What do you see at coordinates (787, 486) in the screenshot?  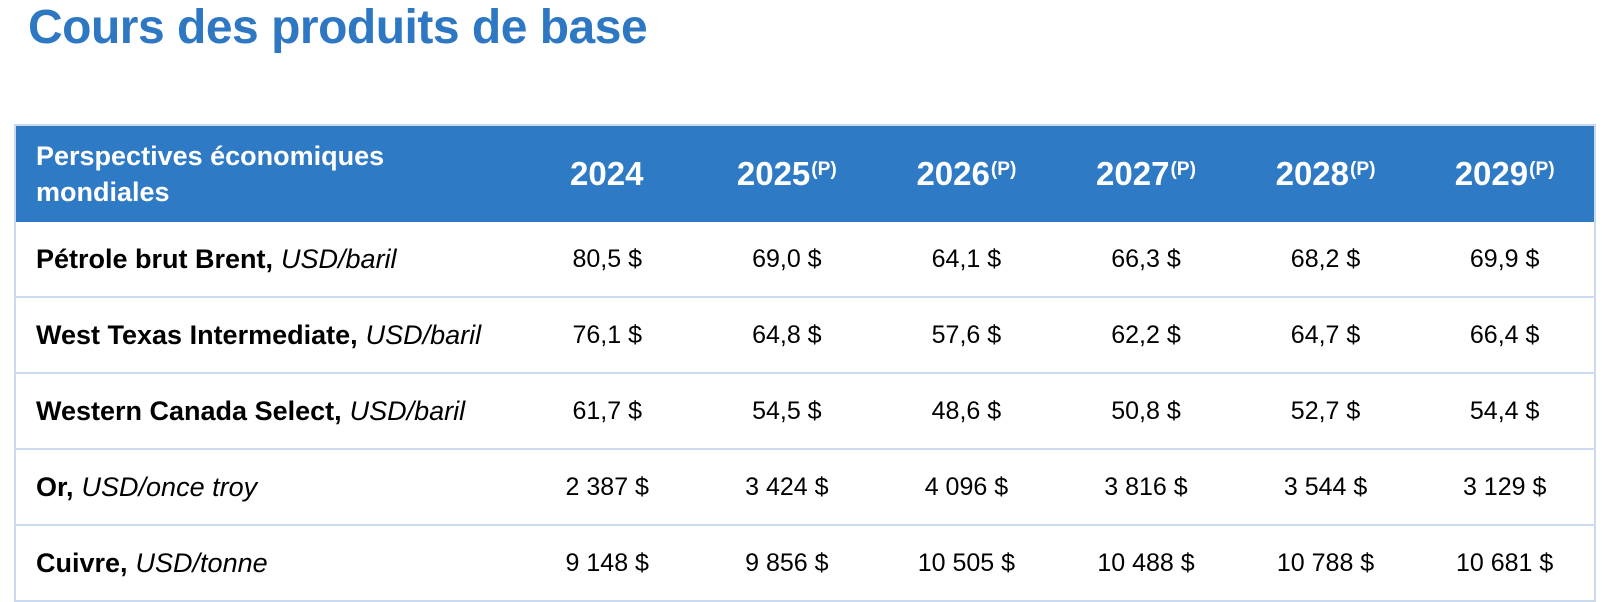 I see `value-cell: 3 424 $` at bounding box center [787, 486].